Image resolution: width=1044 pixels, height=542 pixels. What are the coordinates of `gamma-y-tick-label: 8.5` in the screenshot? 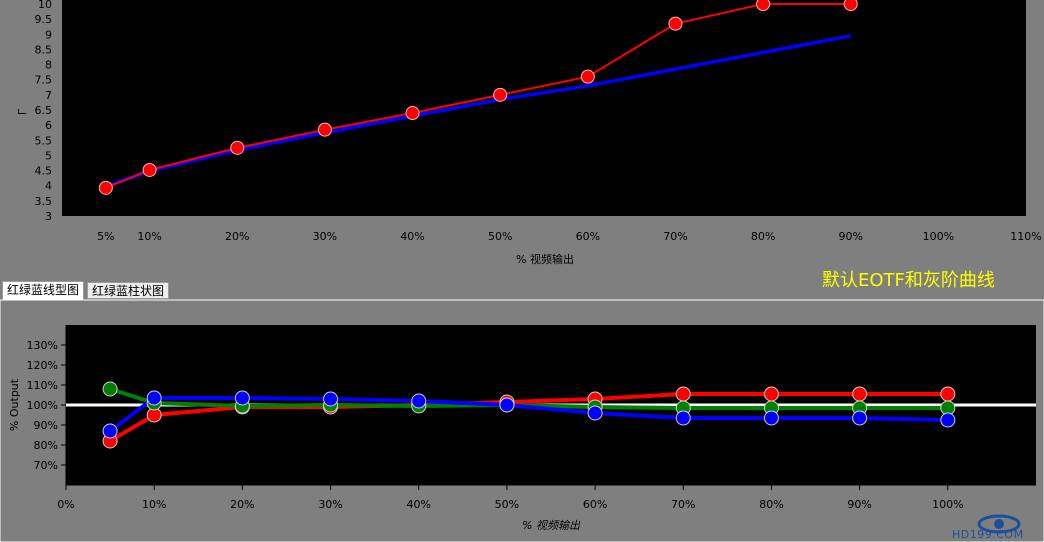 It's located at (44, 49).